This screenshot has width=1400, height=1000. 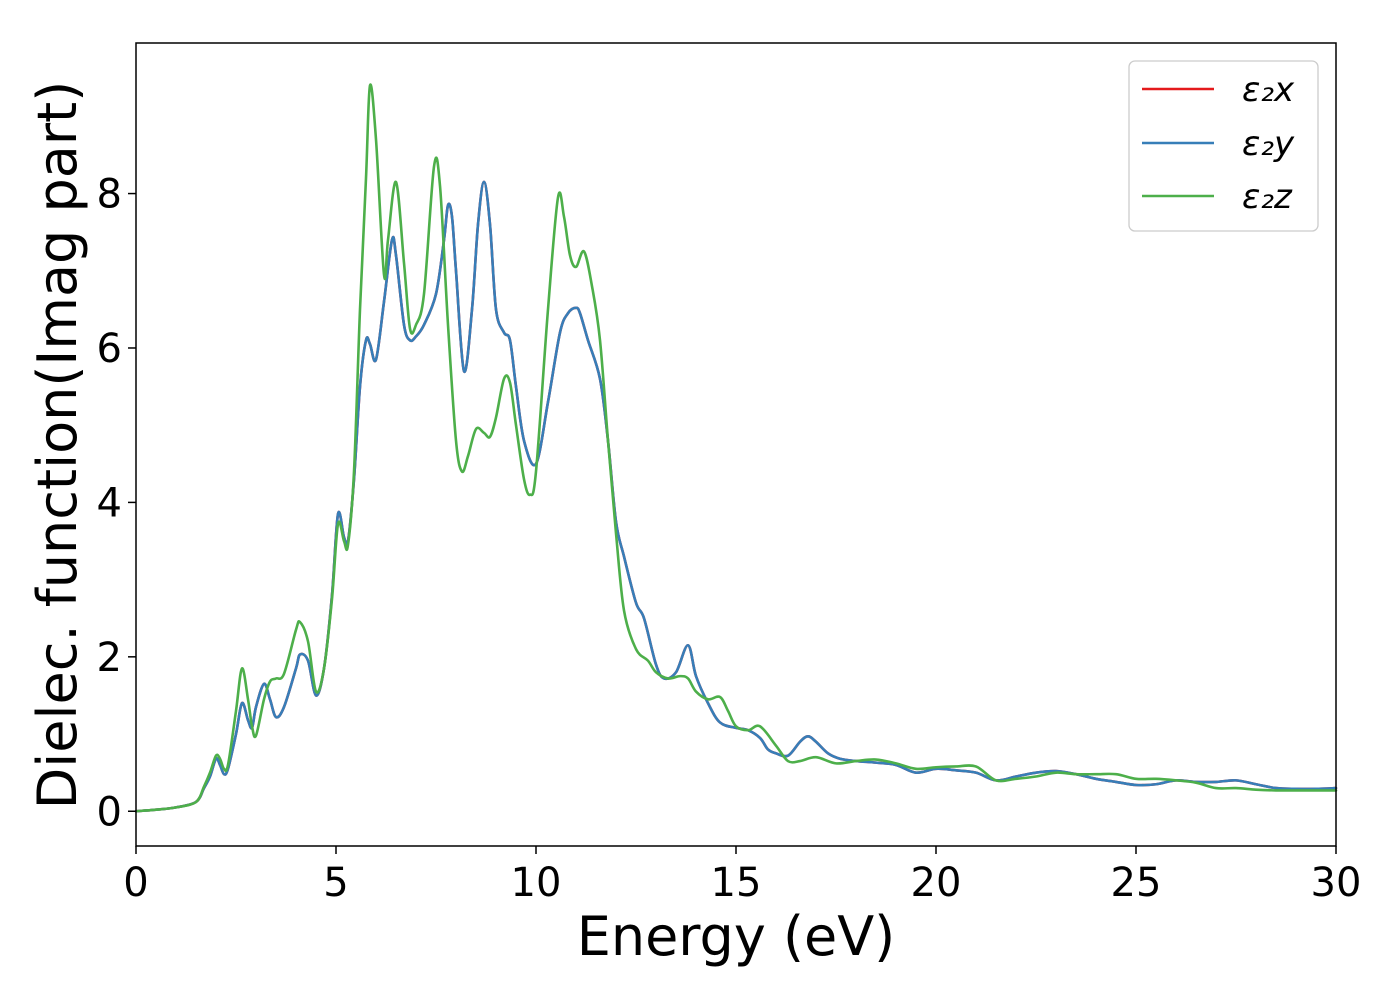 What do you see at coordinates (1336, 883) in the screenshot?
I see `x-tick-label: 30` at bounding box center [1336, 883].